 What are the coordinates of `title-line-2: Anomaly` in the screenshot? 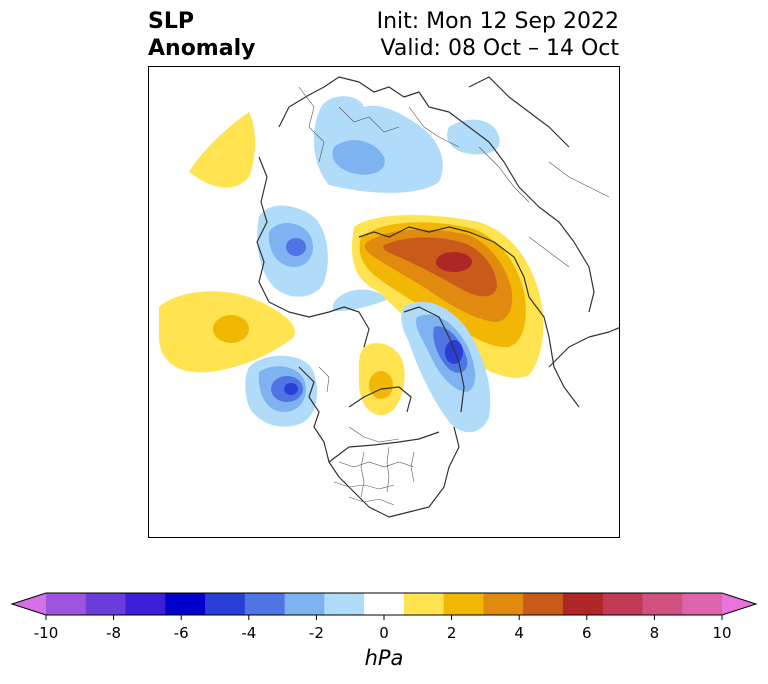 It's located at (202, 48).